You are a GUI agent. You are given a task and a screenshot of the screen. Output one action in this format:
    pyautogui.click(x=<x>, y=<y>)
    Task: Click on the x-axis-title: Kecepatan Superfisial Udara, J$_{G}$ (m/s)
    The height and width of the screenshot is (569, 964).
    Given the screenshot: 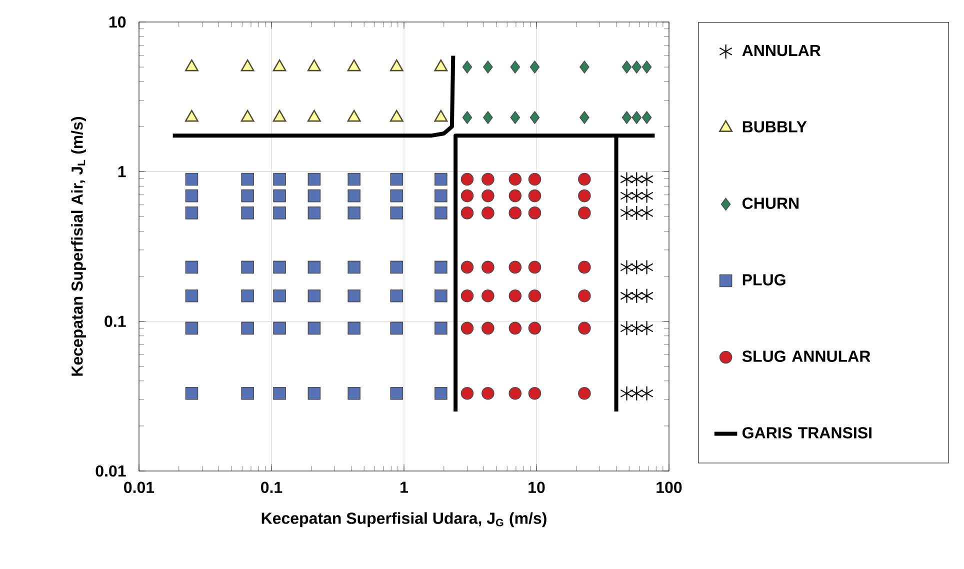 What is the action you would take?
    pyautogui.click(x=404, y=520)
    